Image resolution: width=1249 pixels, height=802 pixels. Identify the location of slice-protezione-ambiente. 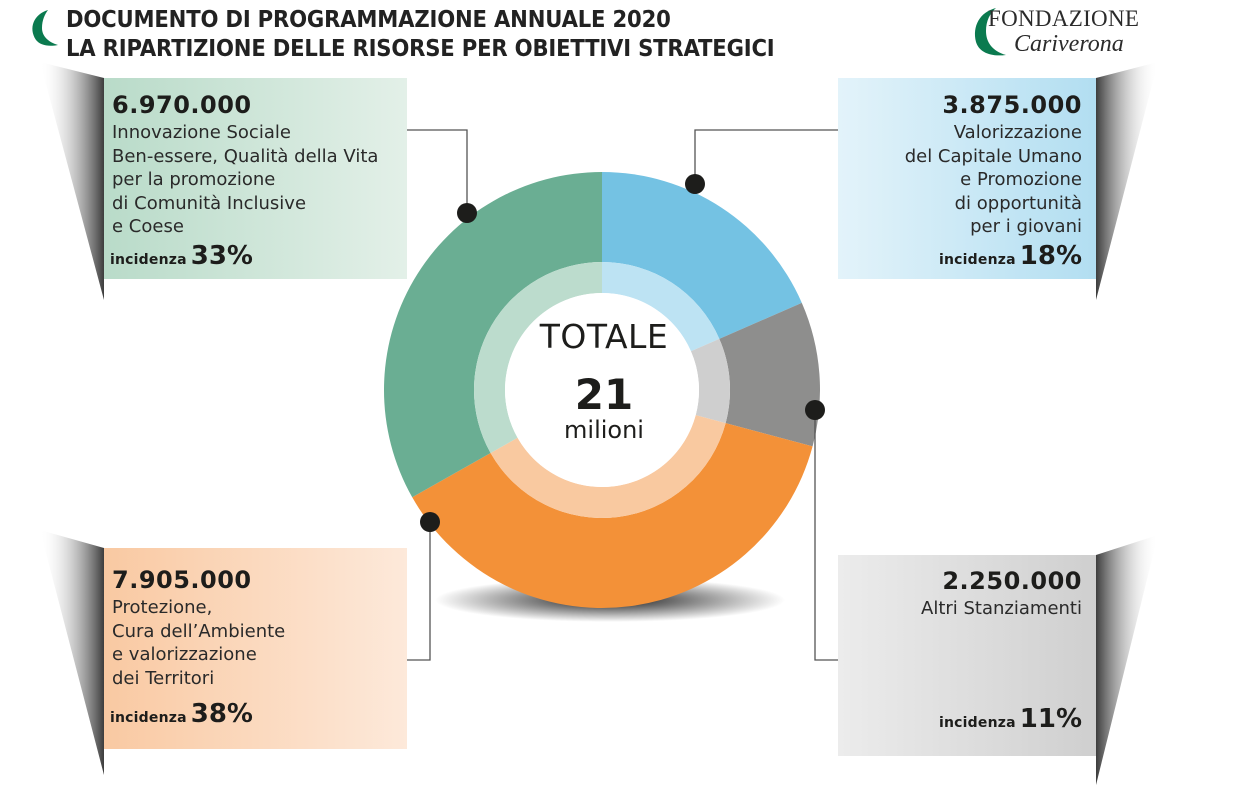
(612, 515).